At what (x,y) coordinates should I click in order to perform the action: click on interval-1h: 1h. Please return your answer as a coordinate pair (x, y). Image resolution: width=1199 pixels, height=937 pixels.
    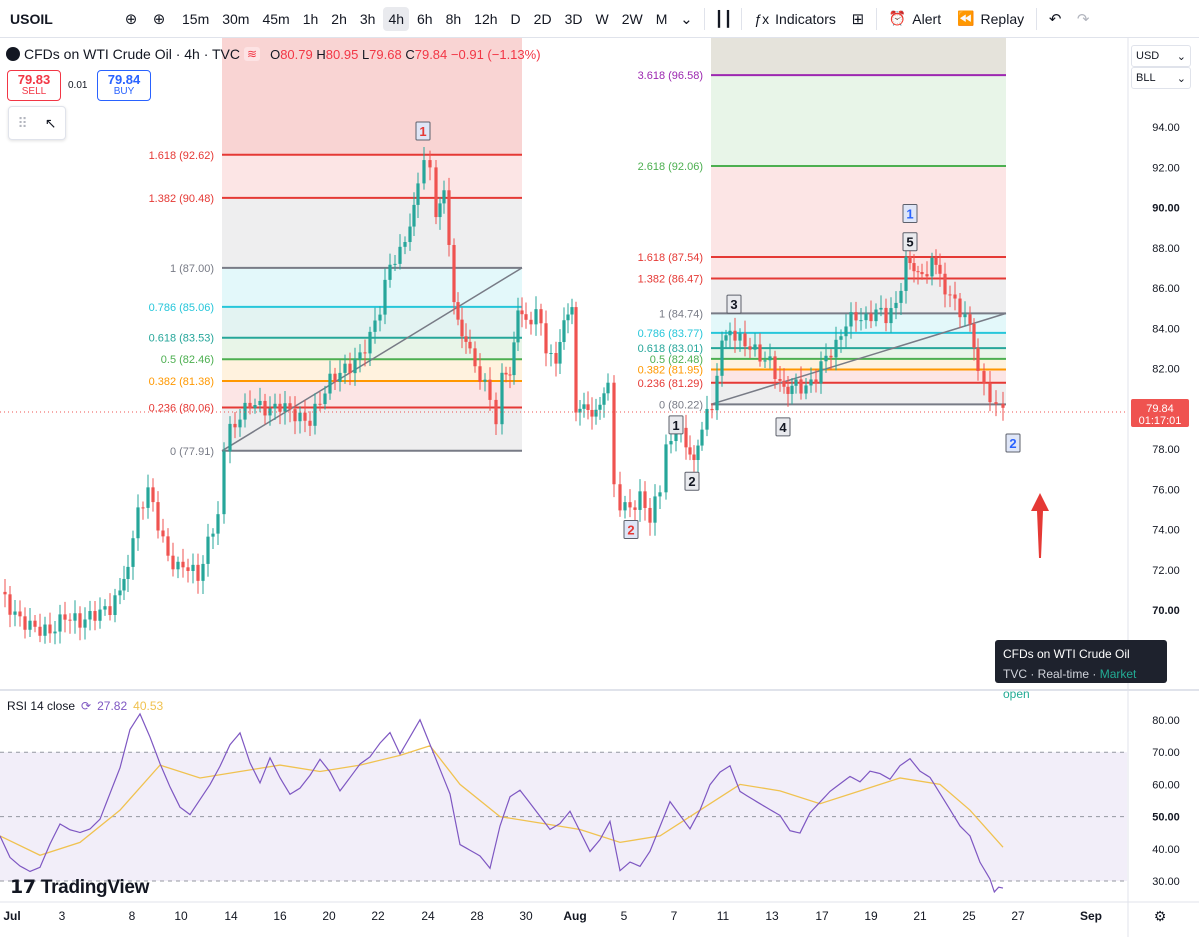
    Looking at the image, I should click on (310, 18).